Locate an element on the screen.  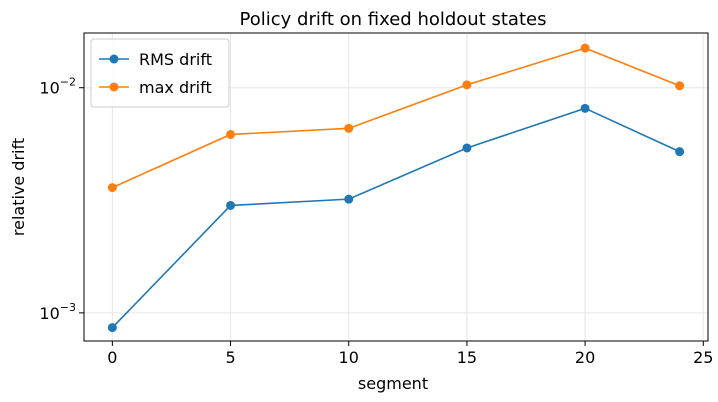
legend-box is located at coordinates (160, 73).